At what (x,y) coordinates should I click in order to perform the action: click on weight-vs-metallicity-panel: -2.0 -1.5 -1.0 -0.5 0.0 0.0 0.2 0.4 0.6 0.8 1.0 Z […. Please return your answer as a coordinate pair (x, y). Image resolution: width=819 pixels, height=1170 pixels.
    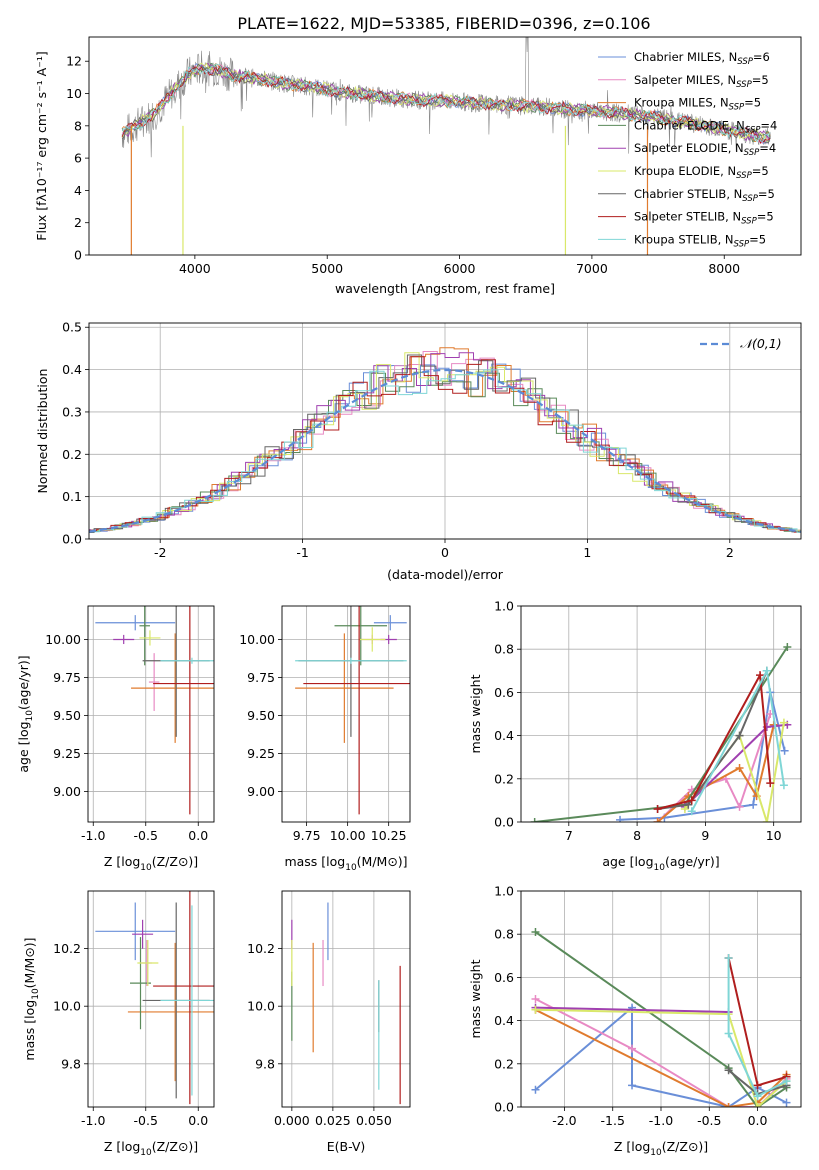
    Looking at the image, I should click on (635, 1021).